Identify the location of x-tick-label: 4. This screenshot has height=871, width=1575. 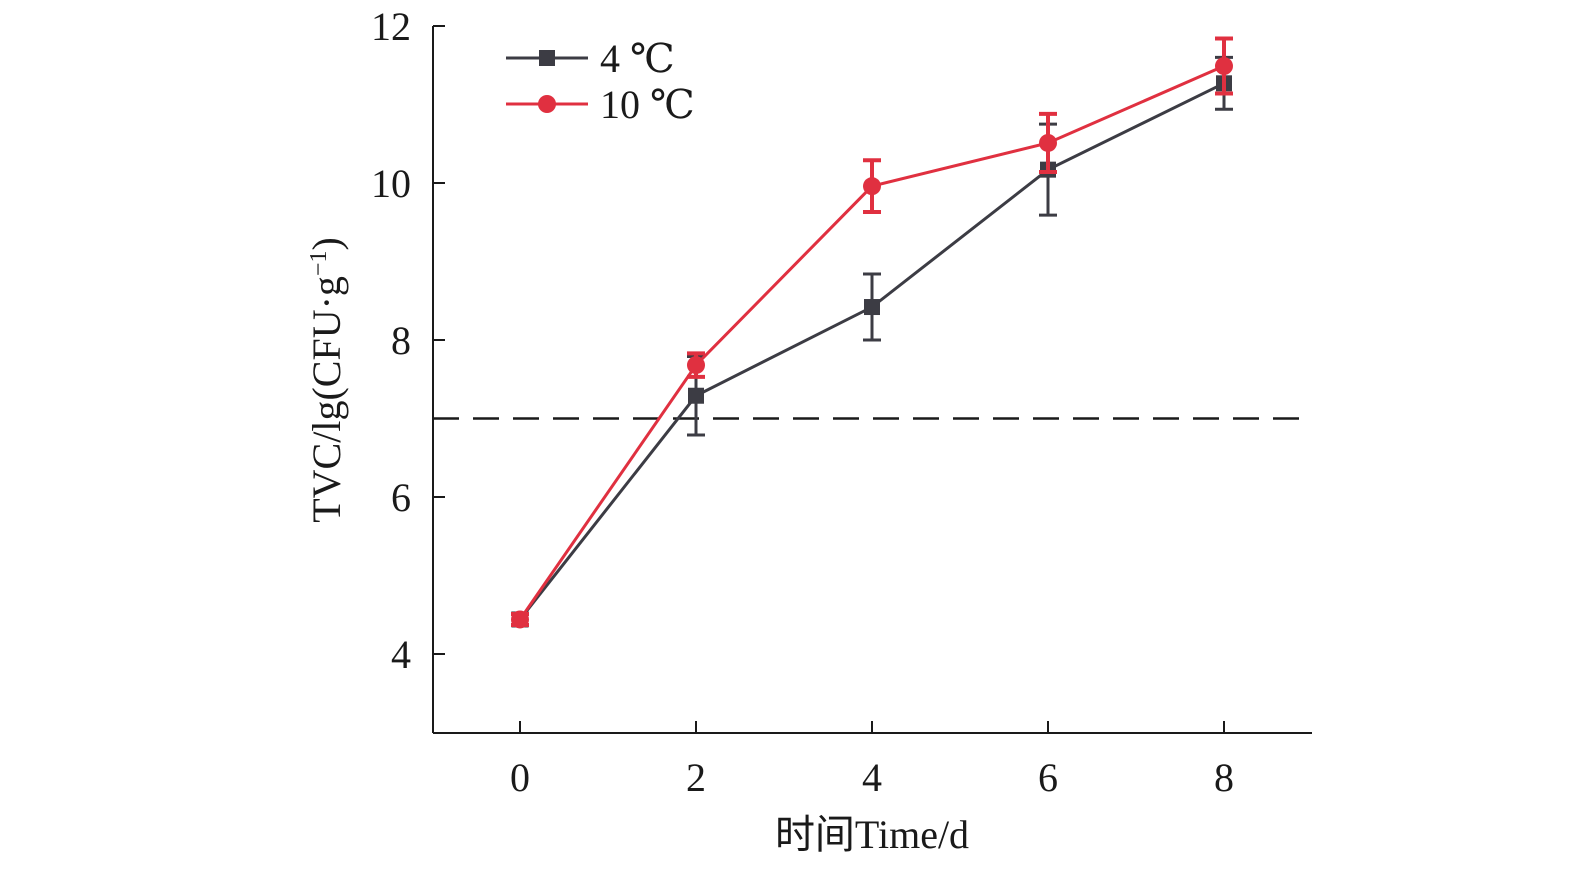
(872, 777).